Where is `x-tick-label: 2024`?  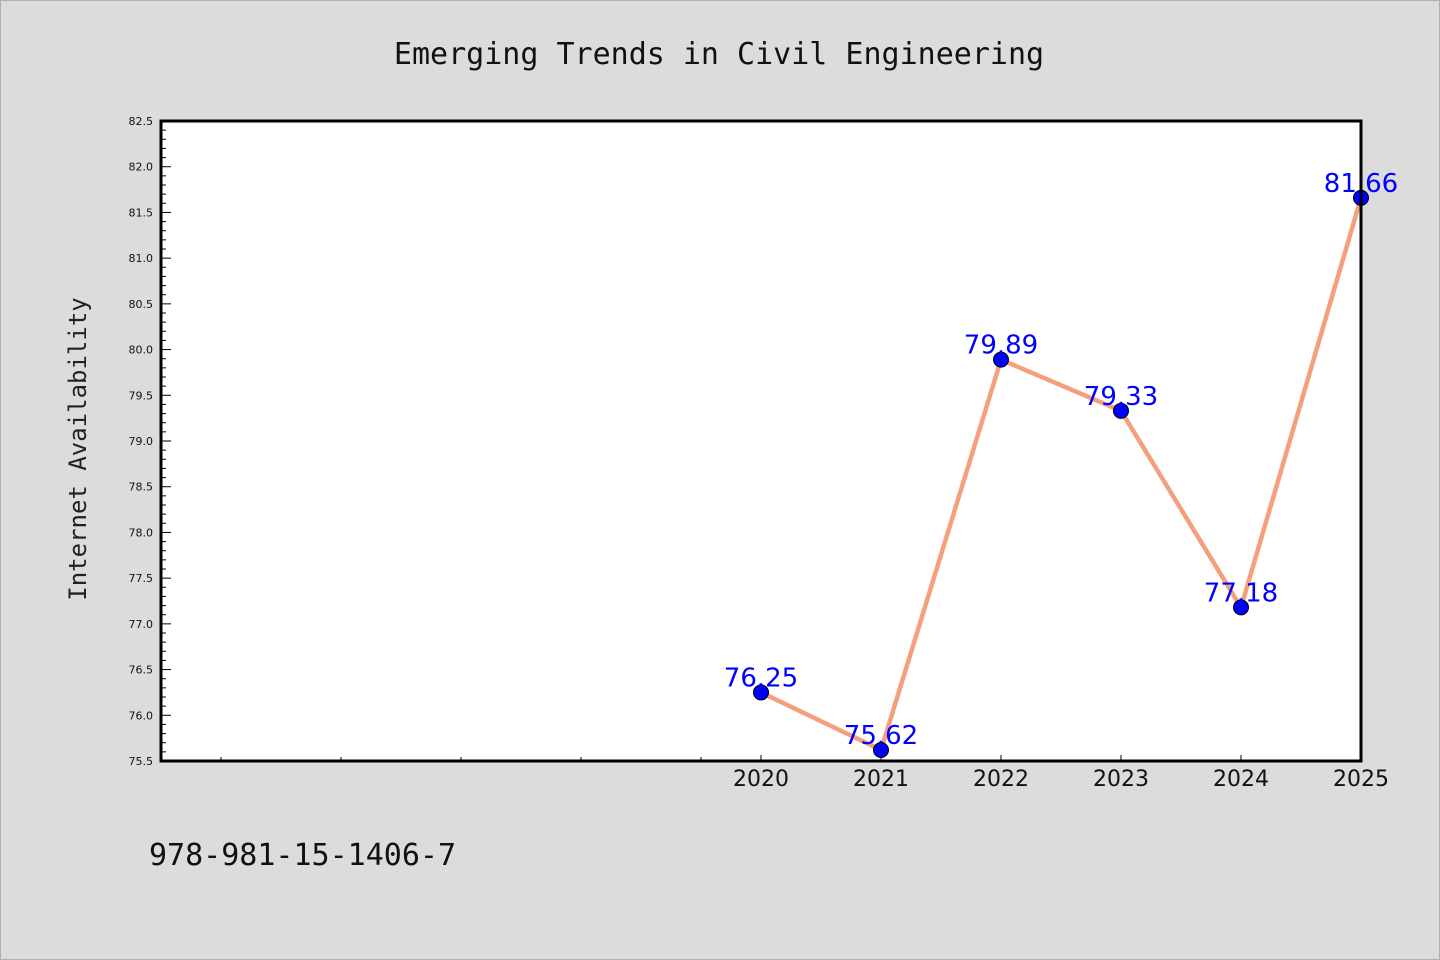
x-tick-label: 2024 is located at coordinates (1241, 779).